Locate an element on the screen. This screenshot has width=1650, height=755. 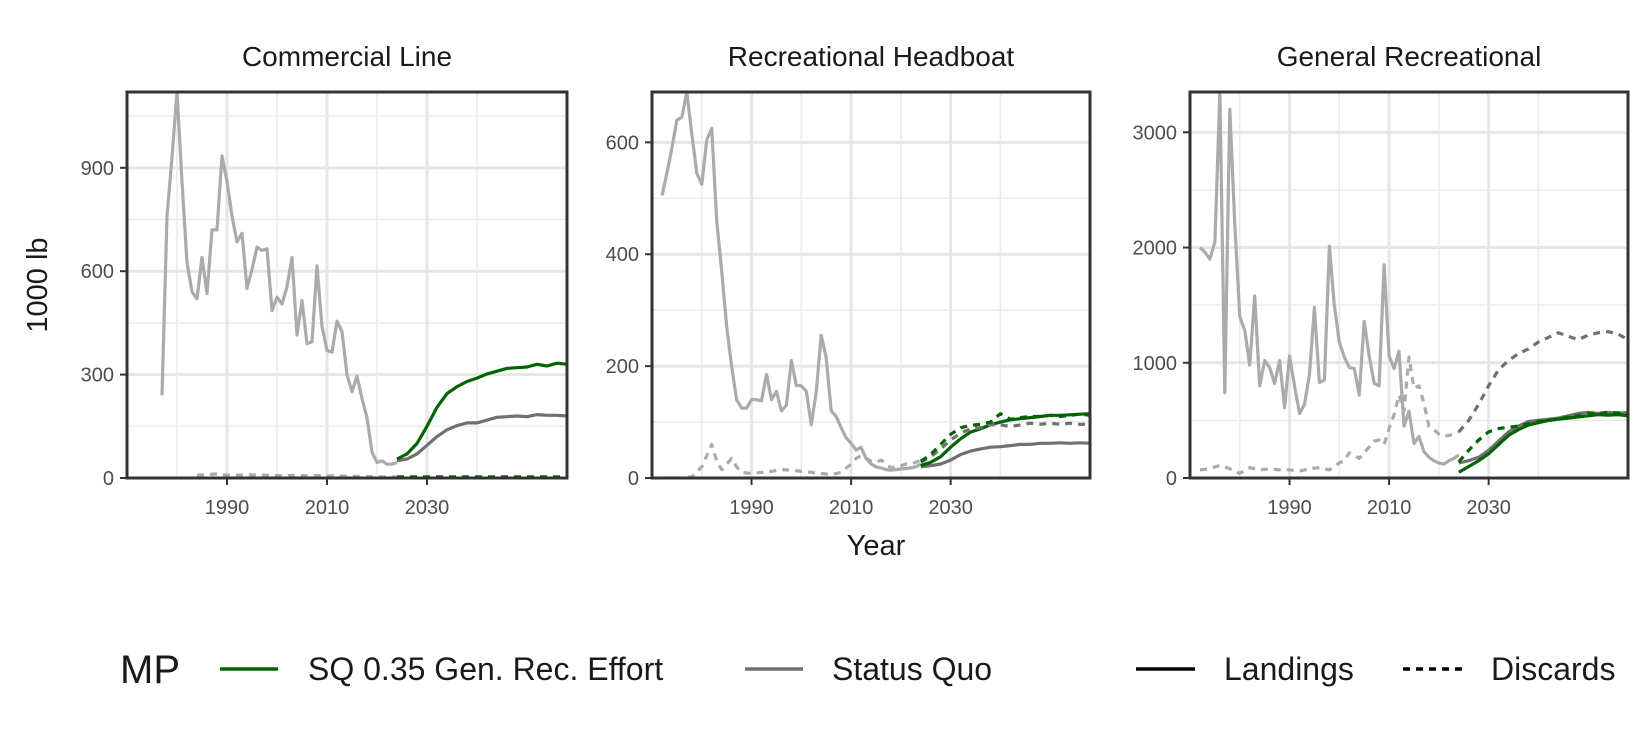
y-tick-label: 1000 is located at coordinates (1155, 364).